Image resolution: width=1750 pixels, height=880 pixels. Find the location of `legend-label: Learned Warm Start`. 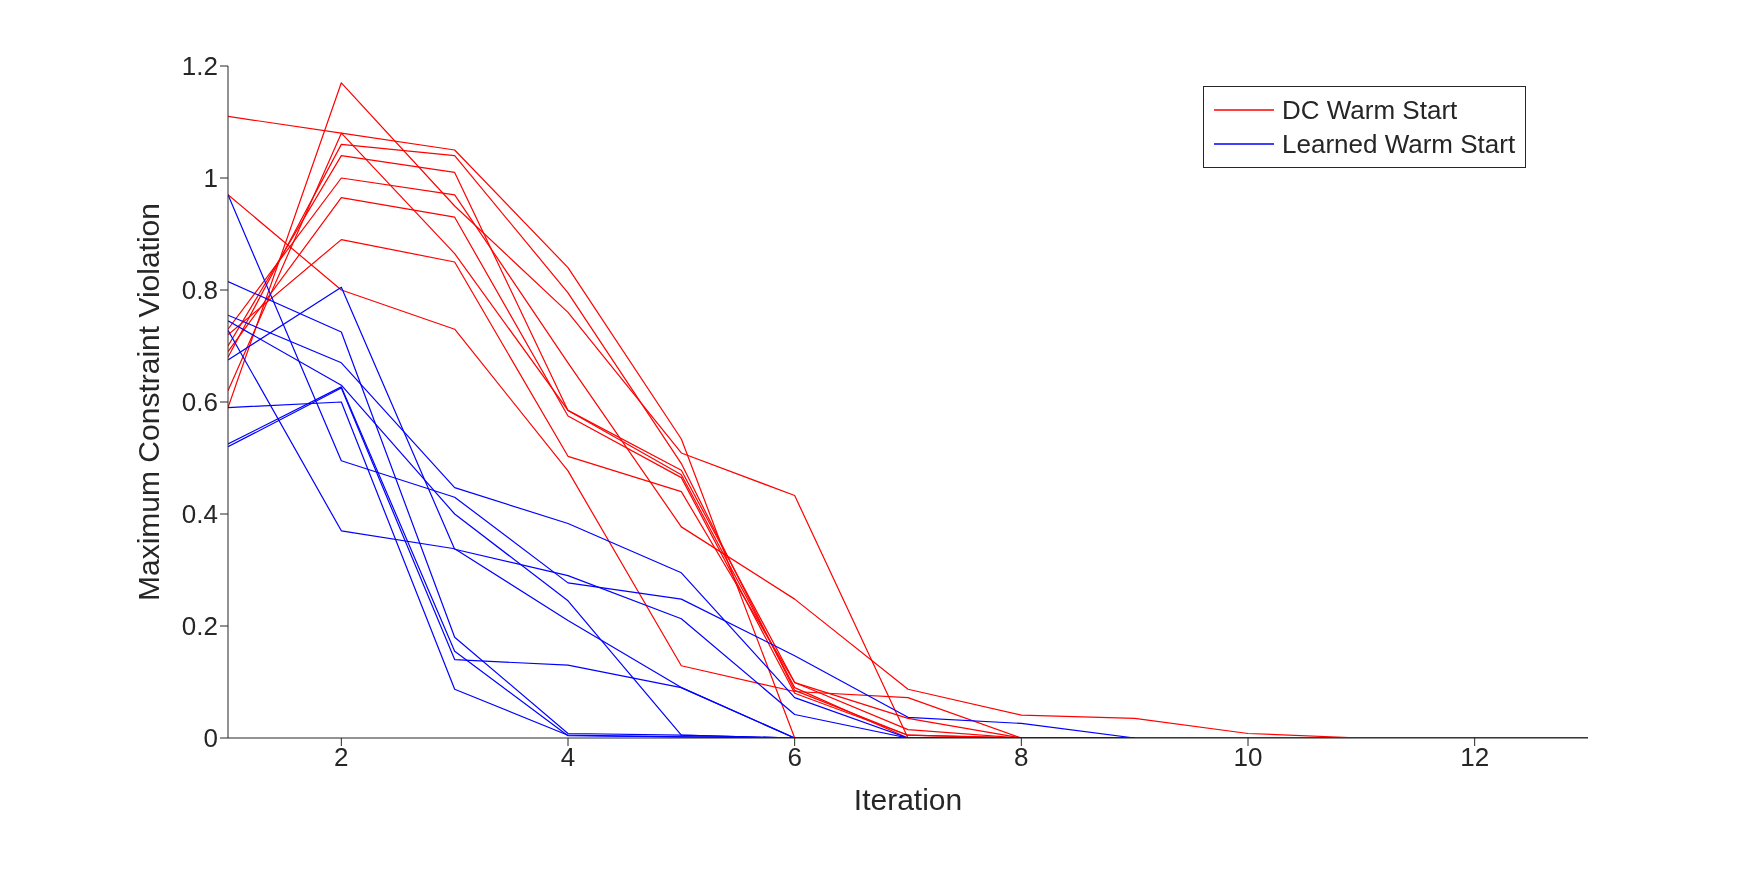

legend-label: Learned Warm Start is located at coordinates (1399, 144).